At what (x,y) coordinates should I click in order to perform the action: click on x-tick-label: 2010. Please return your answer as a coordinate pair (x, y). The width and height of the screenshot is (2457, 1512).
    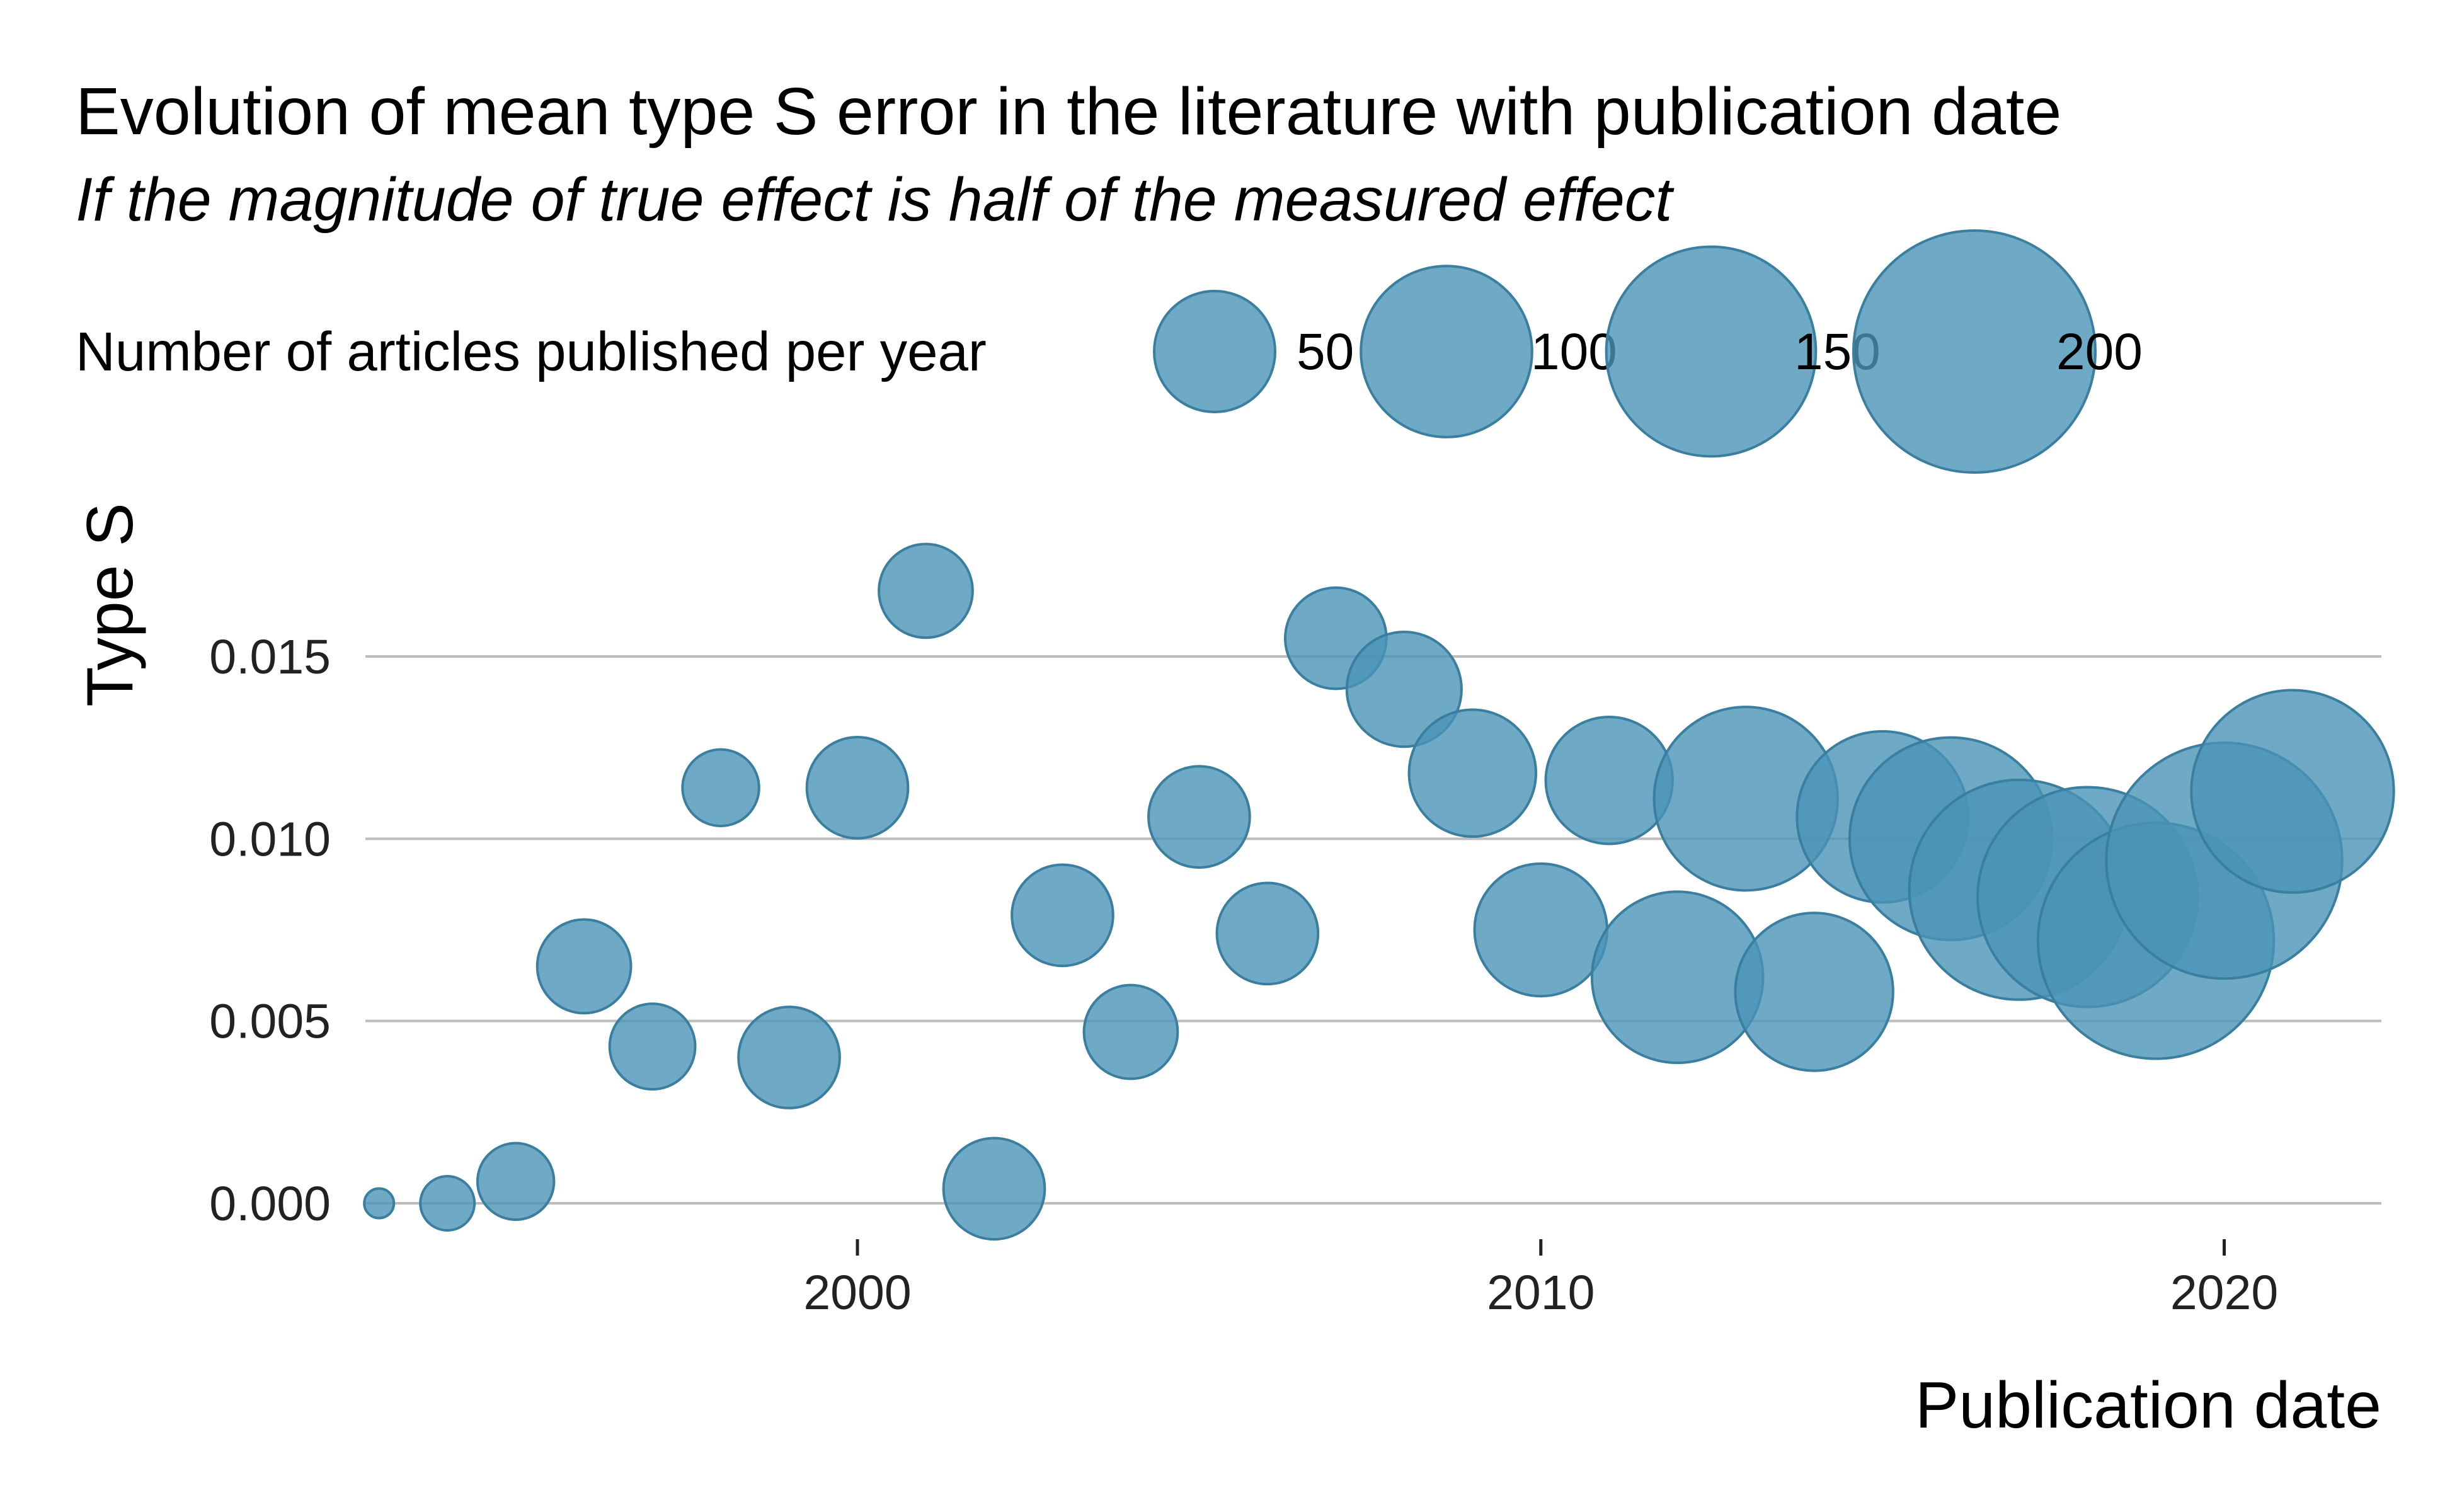
    Looking at the image, I should click on (1541, 1293).